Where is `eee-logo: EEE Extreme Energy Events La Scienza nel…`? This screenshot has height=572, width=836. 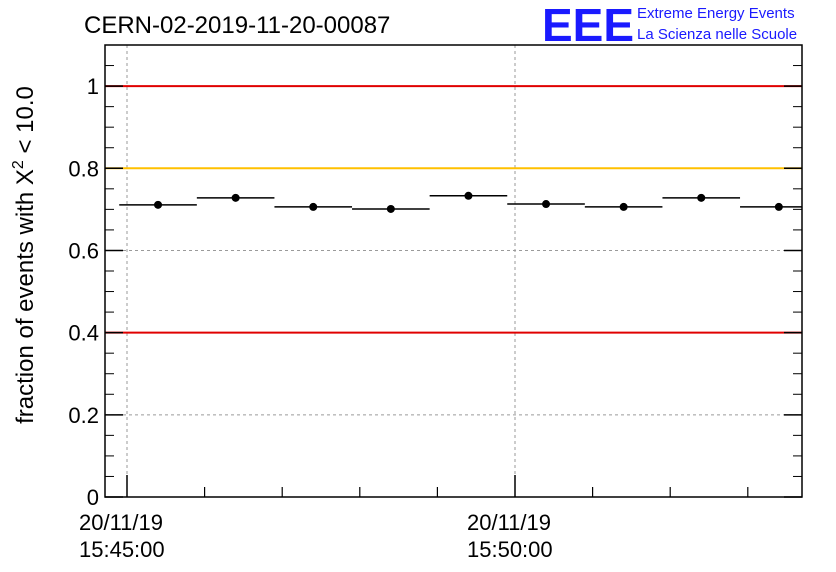 eee-logo: EEE Extreme Energy Events La Scienza nel… is located at coordinates (669, 25).